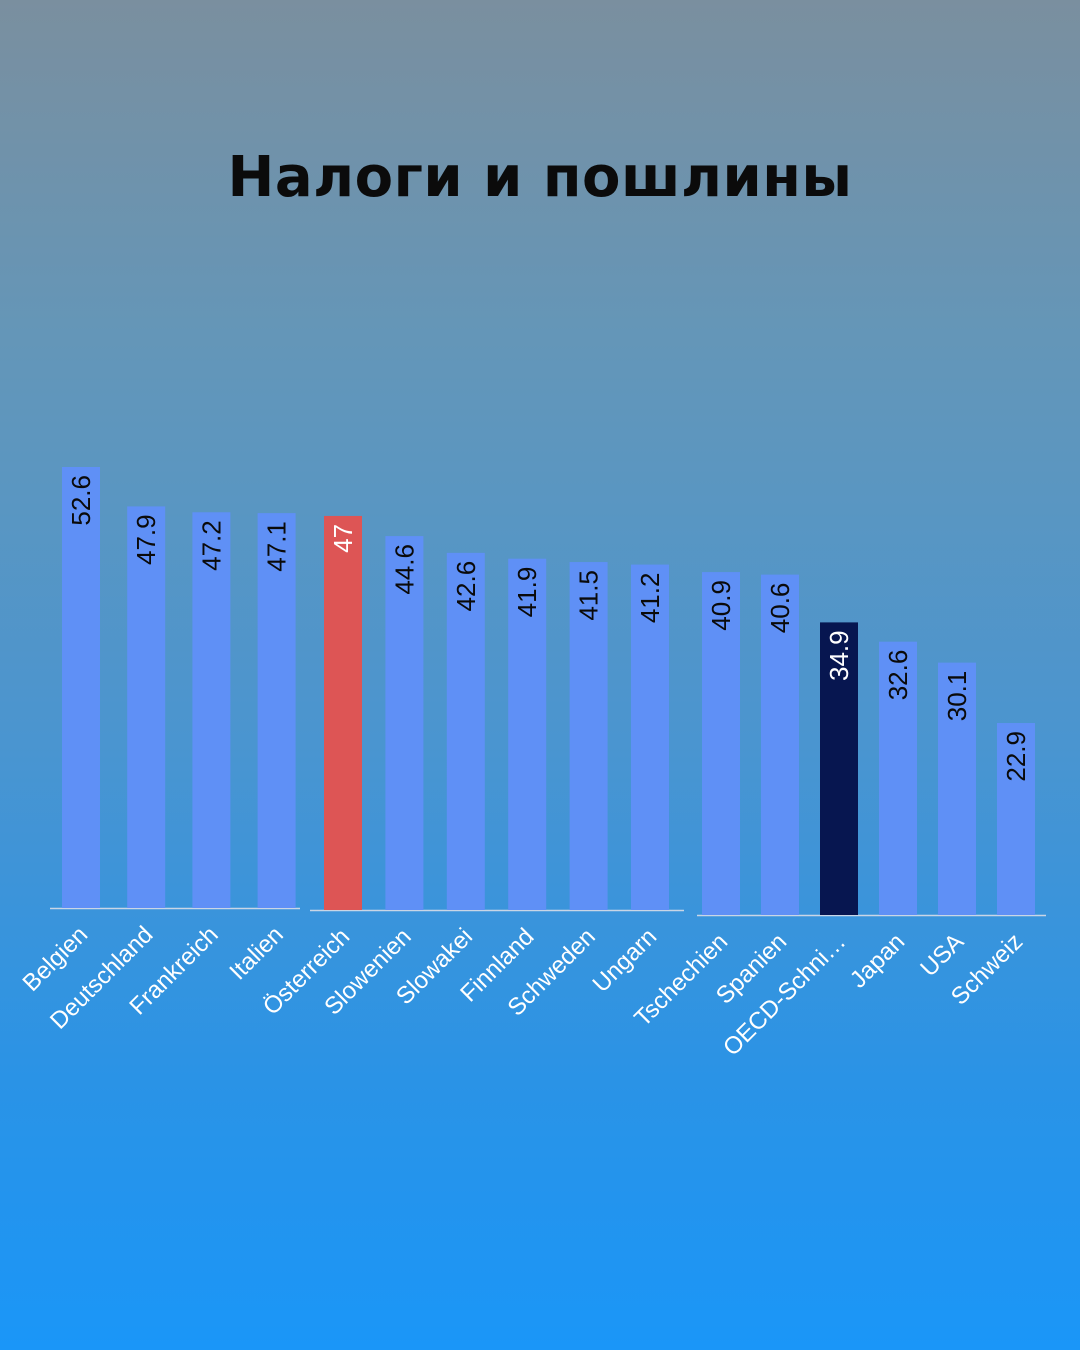 This screenshot has width=1080, height=1350. I want to click on bar-belgien, so click(81, 687).